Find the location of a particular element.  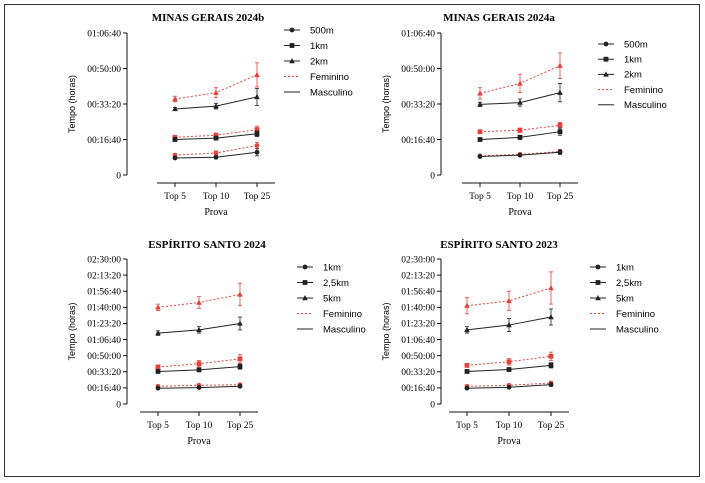

y-tick-label: 02:30:00 is located at coordinates (418, 260).